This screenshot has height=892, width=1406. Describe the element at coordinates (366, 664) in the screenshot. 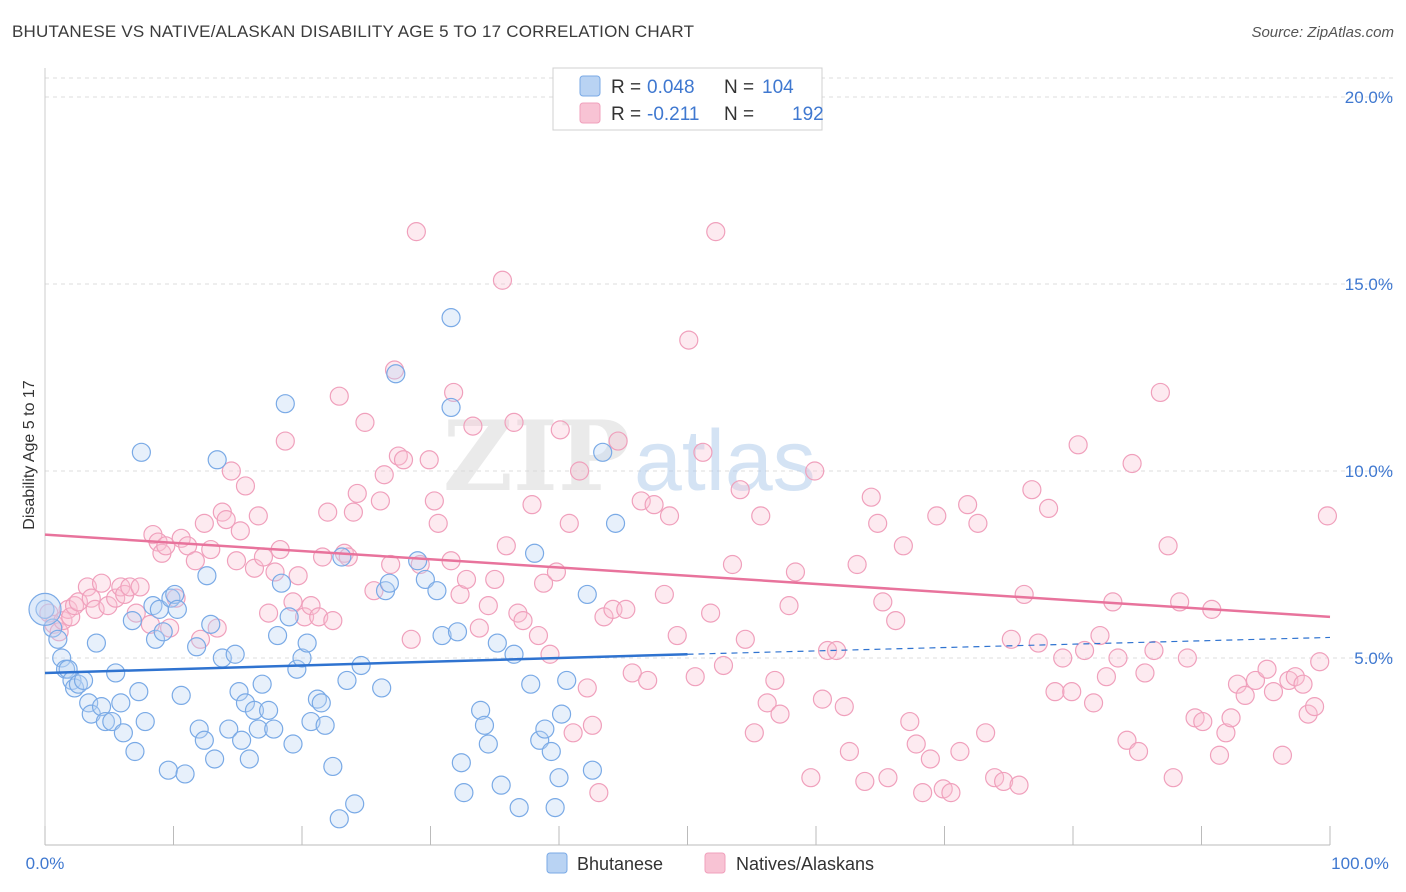

I see `bhutanese-trend-line` at that location.